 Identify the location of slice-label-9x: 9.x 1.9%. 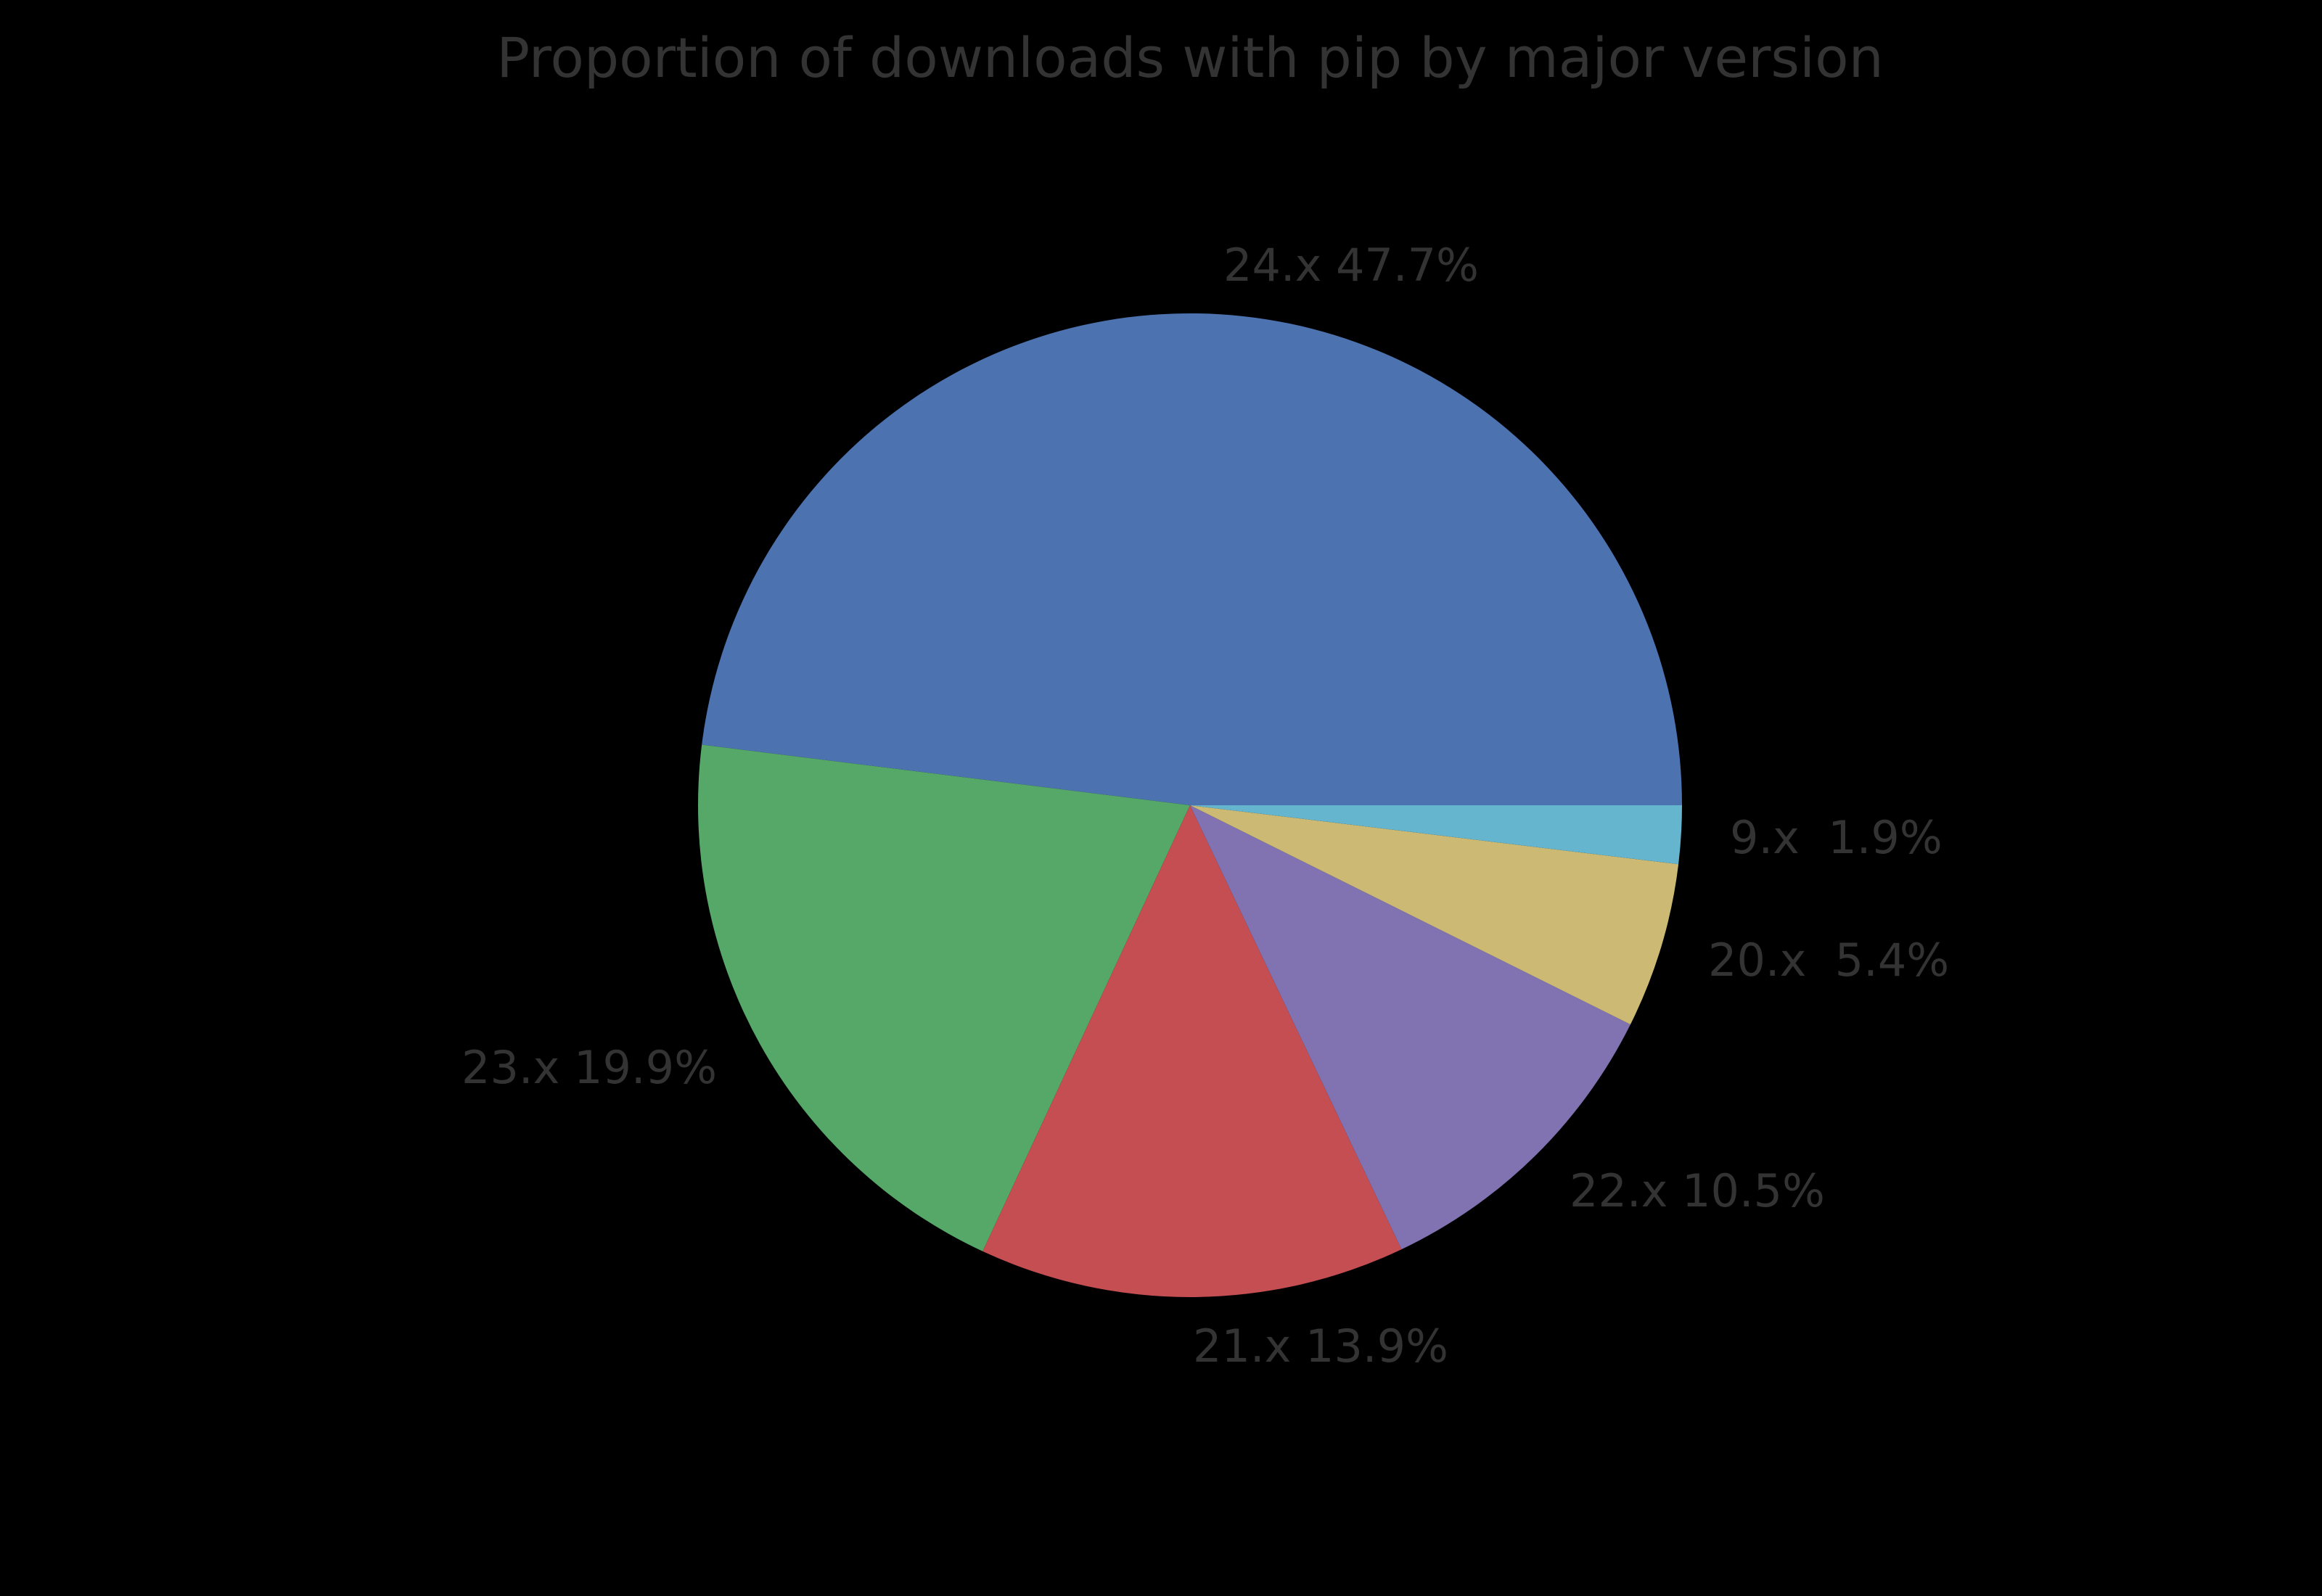
(1836, 838).